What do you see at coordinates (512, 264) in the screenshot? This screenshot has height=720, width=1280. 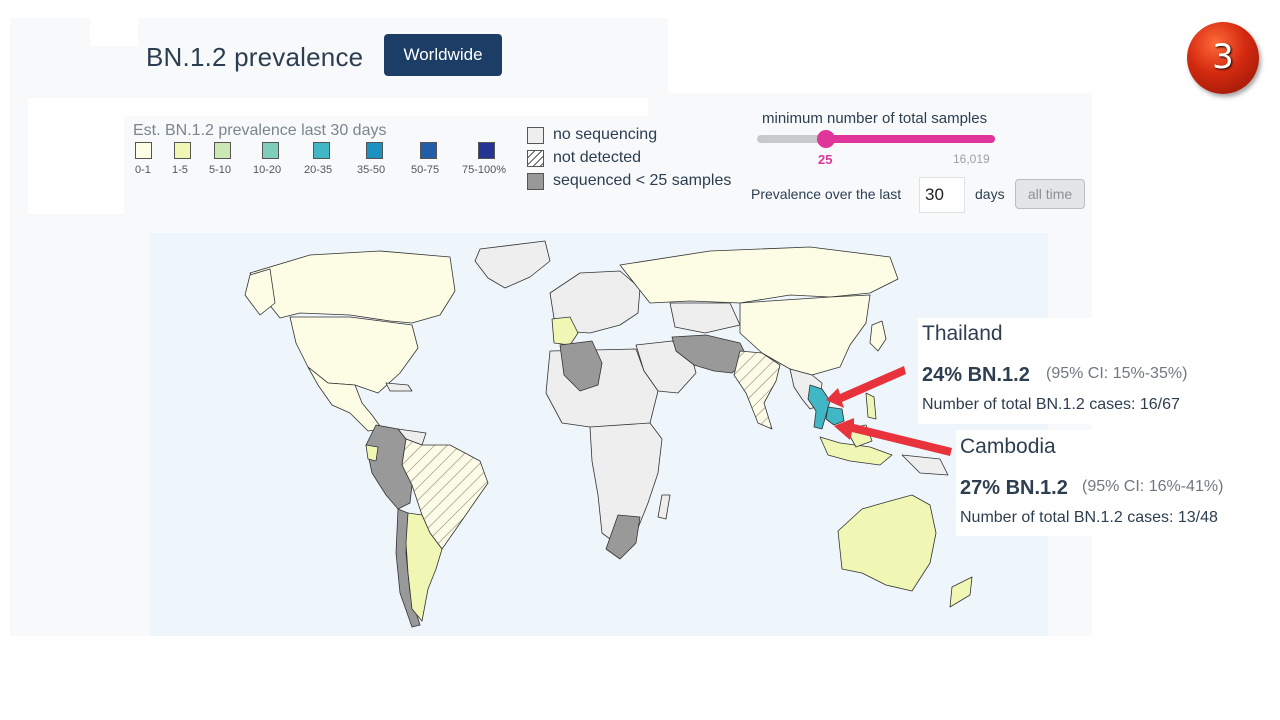 I see `map-region-greenland` at bounding box center [512, 264].